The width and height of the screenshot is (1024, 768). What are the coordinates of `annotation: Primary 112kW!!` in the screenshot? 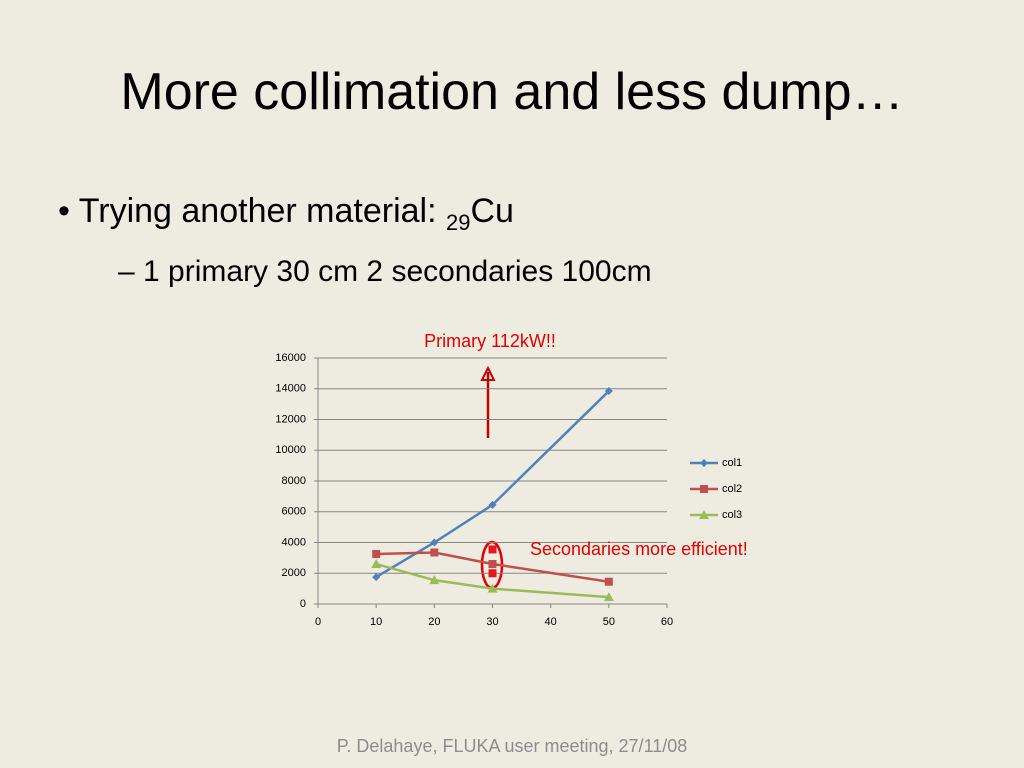 It's located at (490, 341).